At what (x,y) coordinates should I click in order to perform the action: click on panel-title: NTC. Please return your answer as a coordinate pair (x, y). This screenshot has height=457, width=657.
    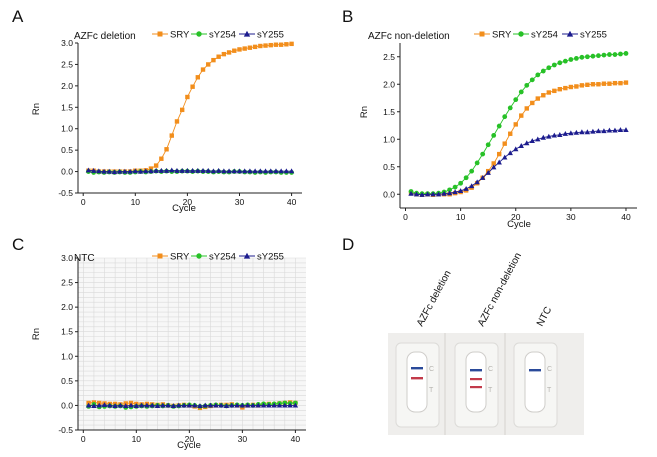
    Looking at the image, I should click on (84, 258).